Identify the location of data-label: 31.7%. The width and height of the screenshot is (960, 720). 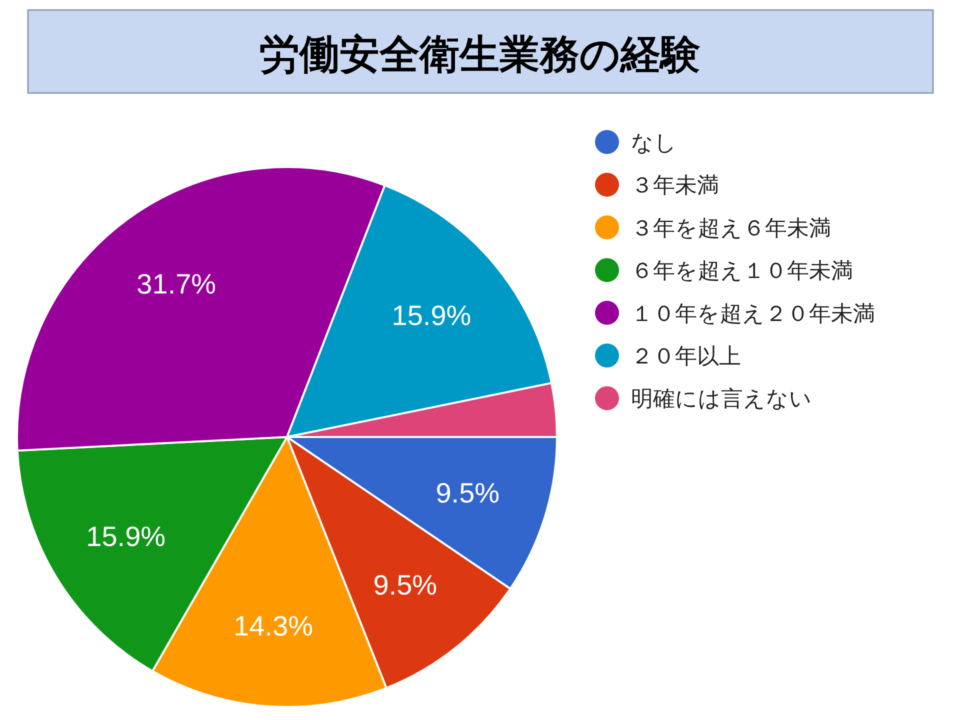
(176, 284).